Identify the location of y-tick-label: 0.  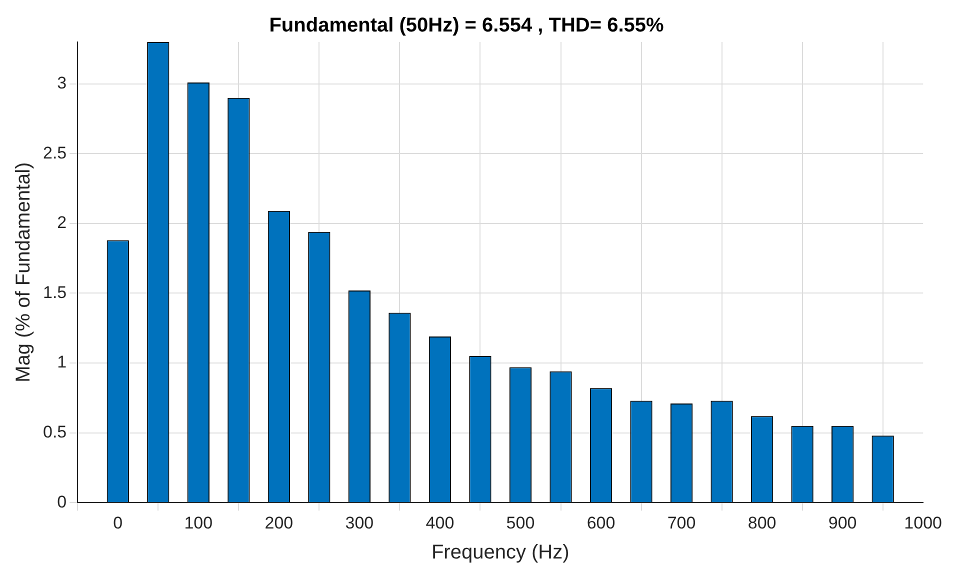
(62, 502).